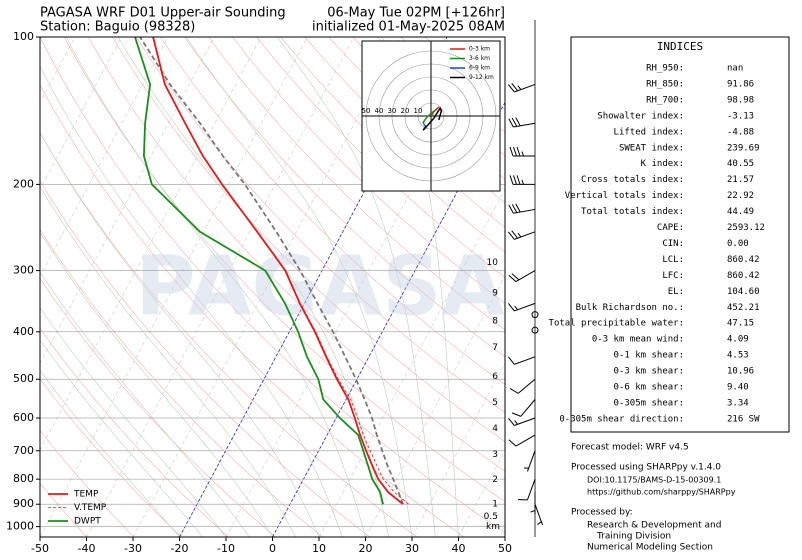 This screenshot has width=802, height=560. What do you see at coordinates (405, 111) in the screenshot?
I see `hodograph-ring-label: 20` at bounding box center [405, 111].